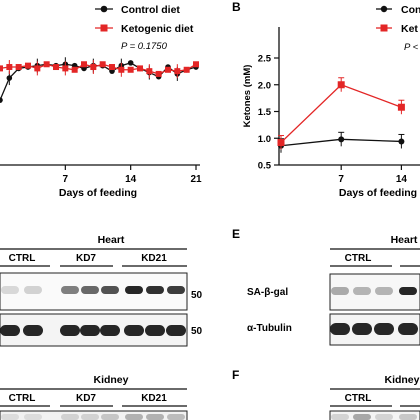  Describe the element at coordinates (247, 96) in the screenshot. I see `panel-b-ylabel: Ketones (mM)` at that location.